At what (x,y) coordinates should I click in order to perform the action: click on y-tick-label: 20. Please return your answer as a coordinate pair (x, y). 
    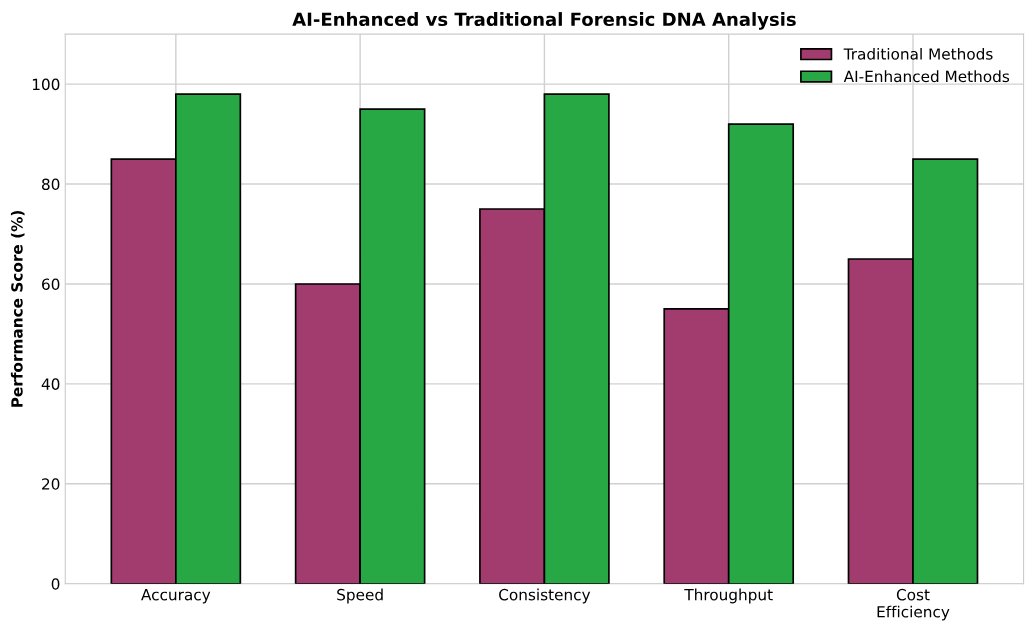
    Looking at the image, I should click on (51, 484).